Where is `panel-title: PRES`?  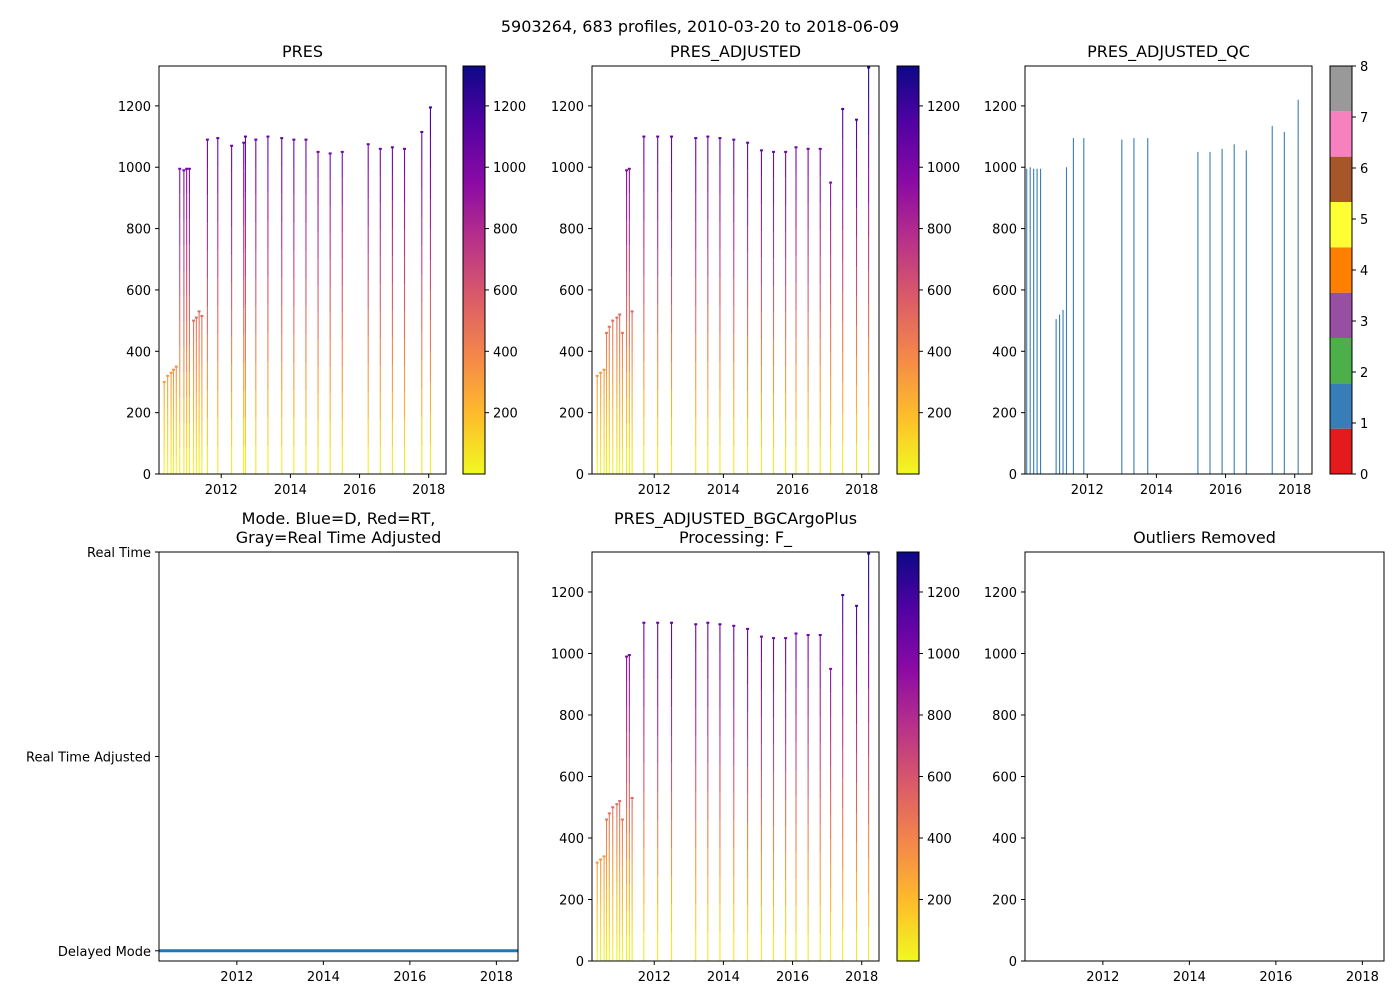
panel-title: PRES is located at coordinates (302, 51).